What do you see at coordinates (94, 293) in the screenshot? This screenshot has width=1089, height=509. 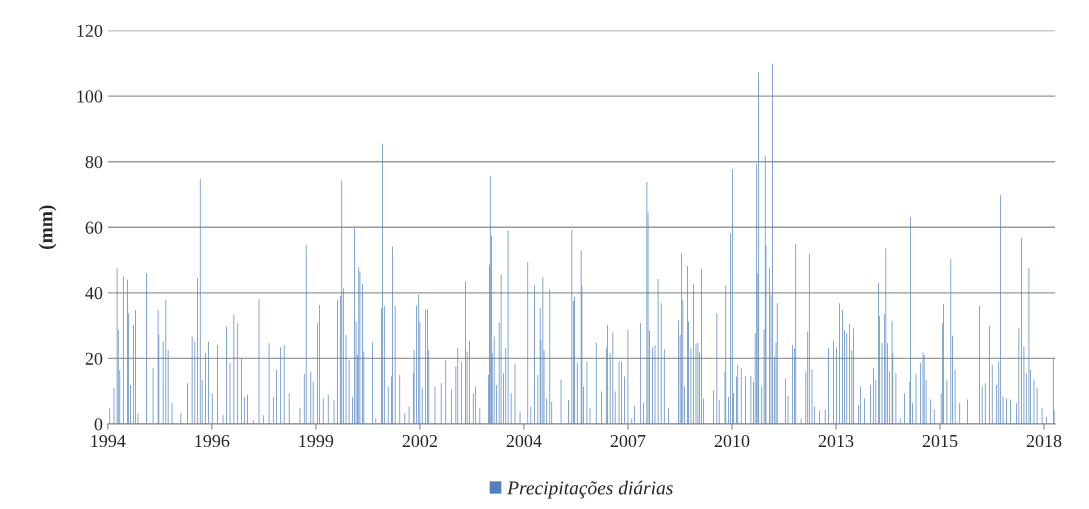 I see `y-tick-label: 40` at bounding box center [94, 293].